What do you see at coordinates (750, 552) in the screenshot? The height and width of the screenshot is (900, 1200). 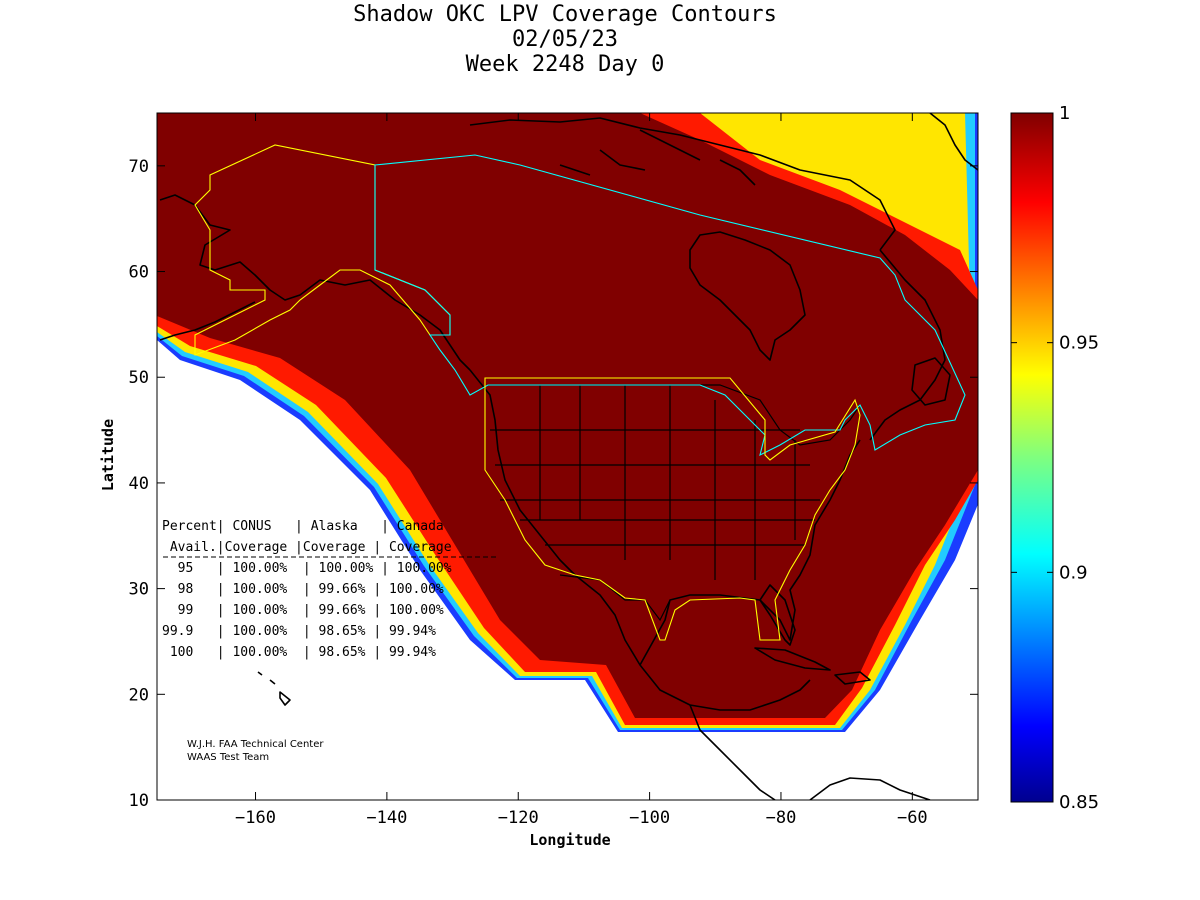 I see `gulf-coast` at bounding box center [750, 552].